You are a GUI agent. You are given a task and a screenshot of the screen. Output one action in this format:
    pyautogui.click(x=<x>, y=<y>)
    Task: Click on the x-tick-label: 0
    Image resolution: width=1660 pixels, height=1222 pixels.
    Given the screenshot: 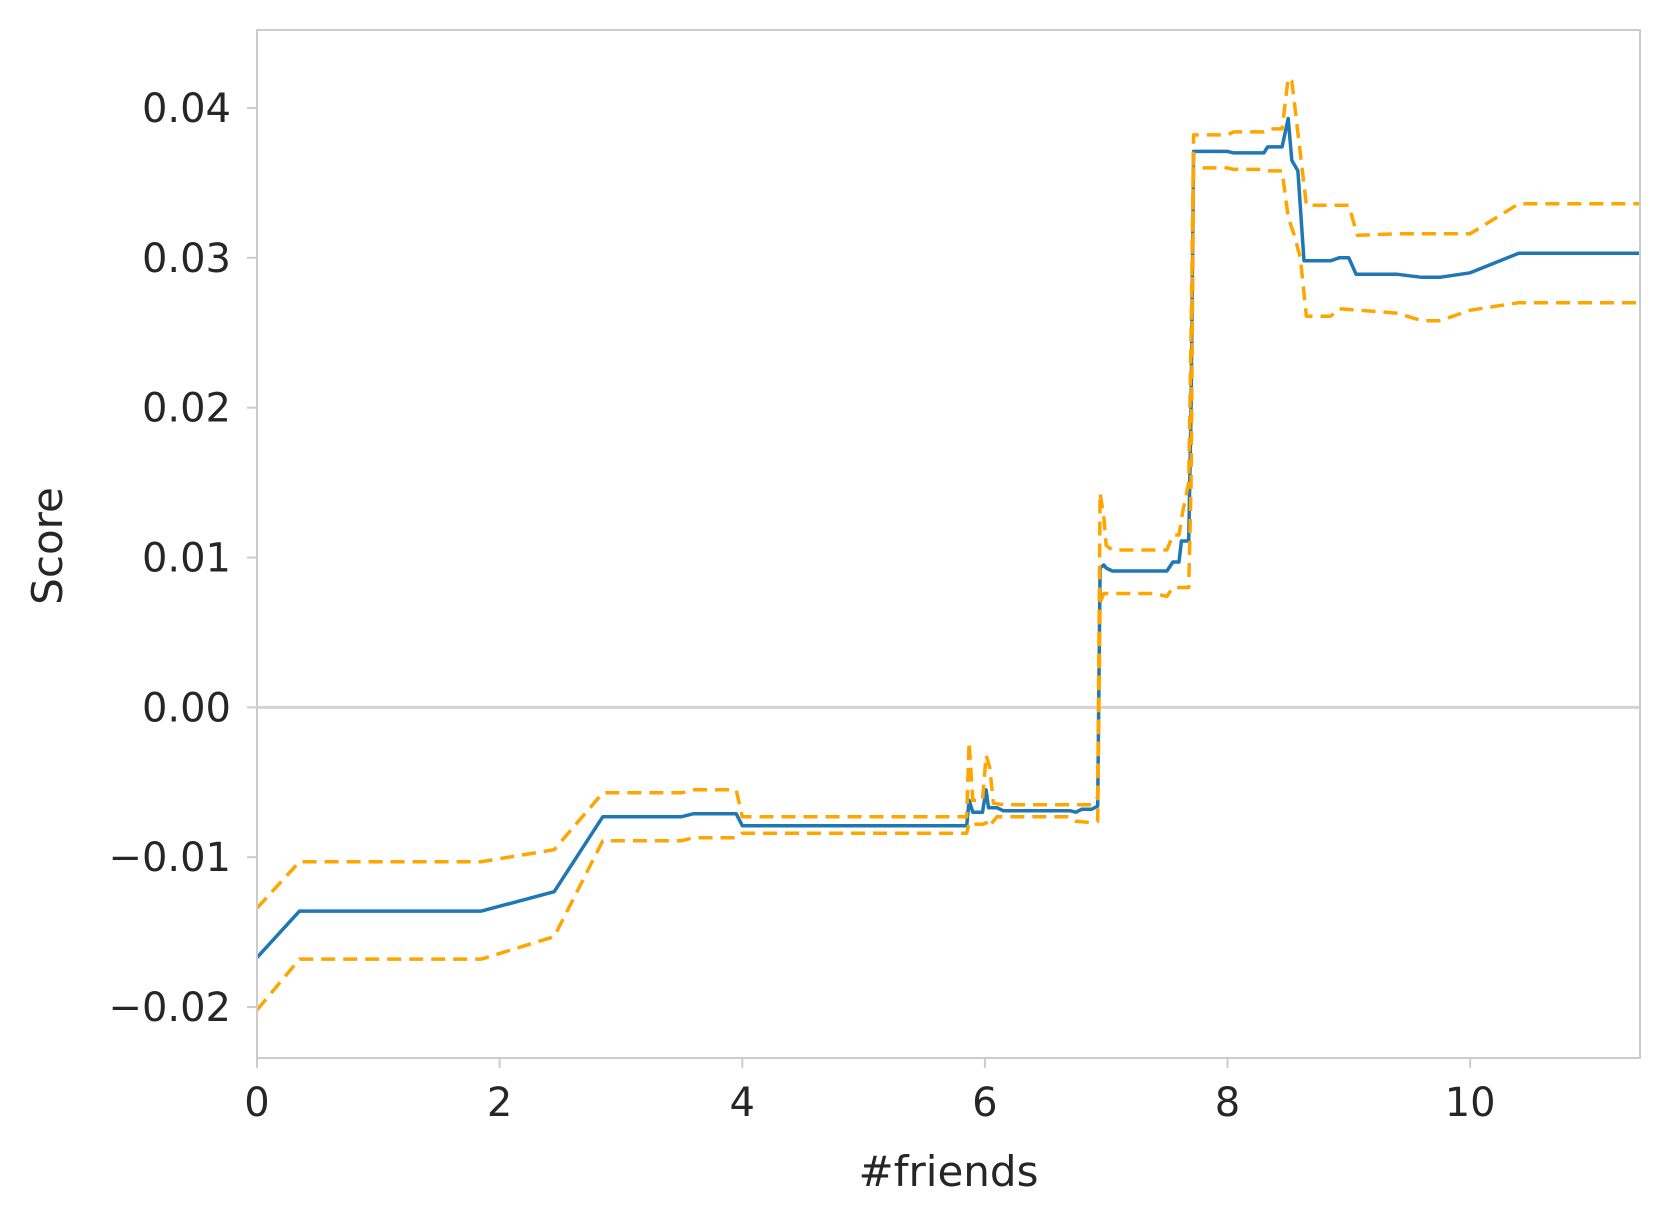 What is the action you would take?
    pyautogui.click(x=256, y=1103)
    